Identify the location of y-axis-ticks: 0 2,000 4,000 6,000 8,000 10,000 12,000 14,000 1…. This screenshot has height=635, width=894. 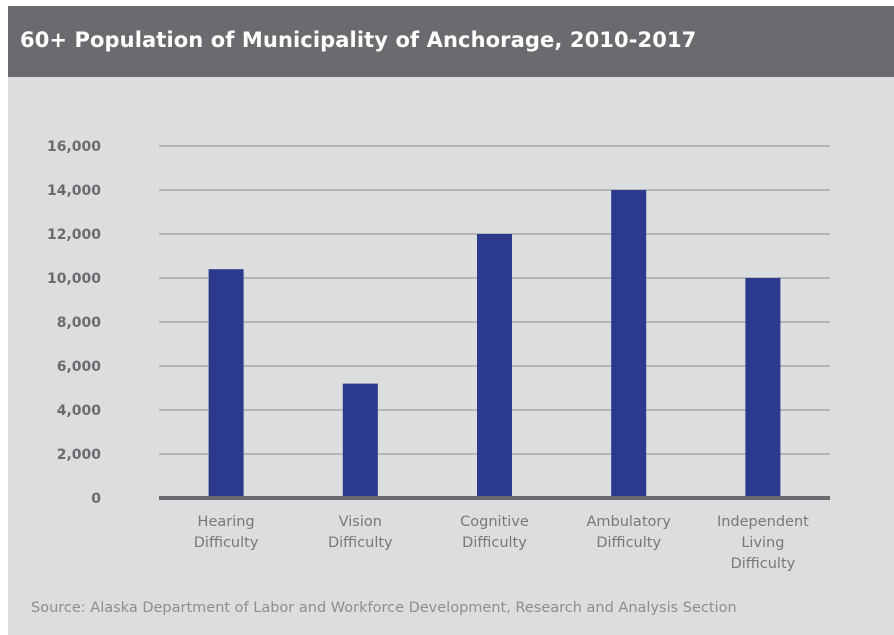
(74, 323).